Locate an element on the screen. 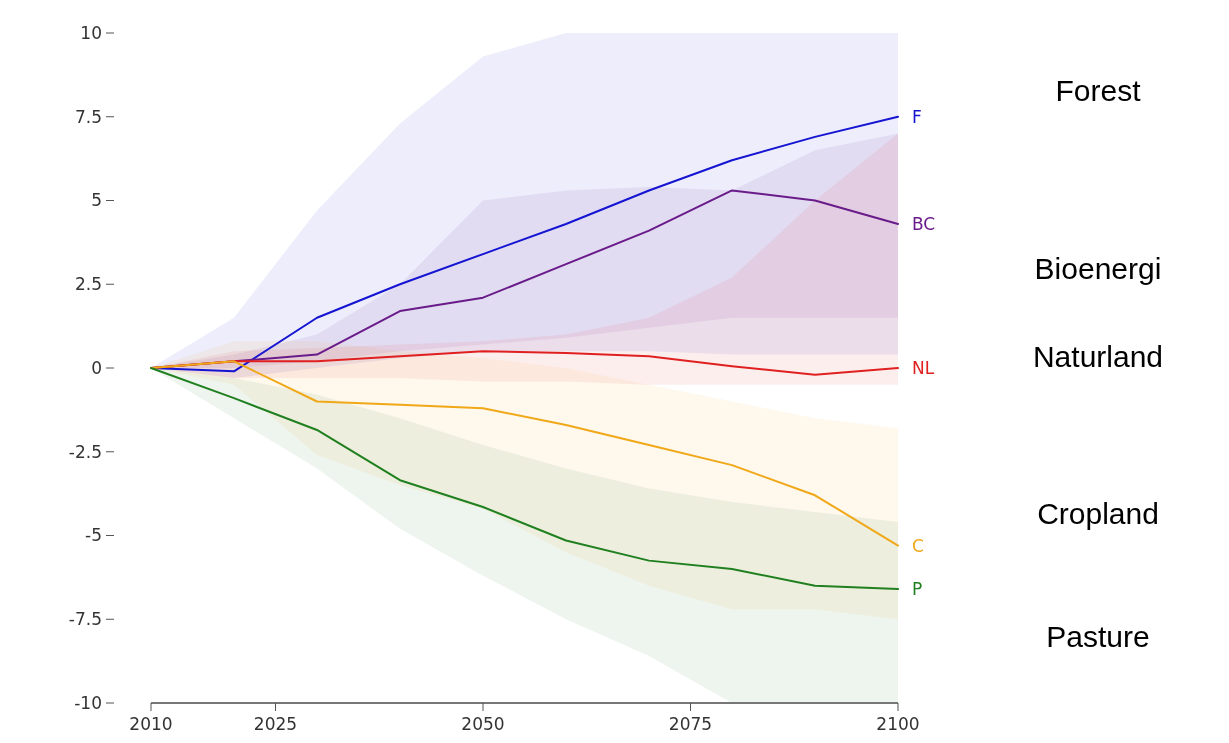 The width and height of the screenshot is (1229, 743). y-tick-label: -7.5 is located at coordinates (85, 619).